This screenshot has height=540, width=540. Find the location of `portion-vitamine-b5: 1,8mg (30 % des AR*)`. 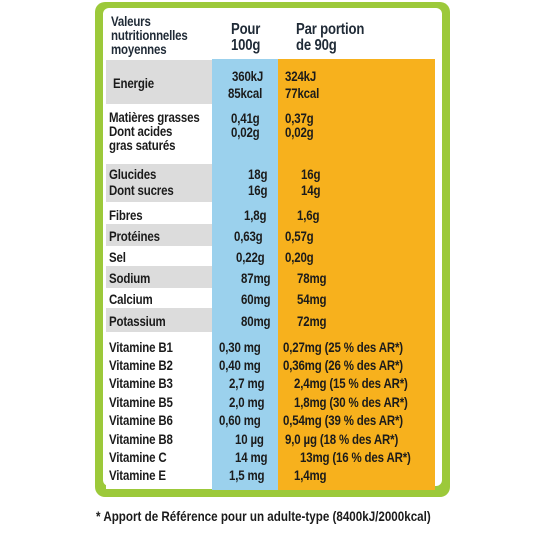

portion-vitamine-b5: 1,8mg (30 % des AR*) is located at coordinates (351, 402).